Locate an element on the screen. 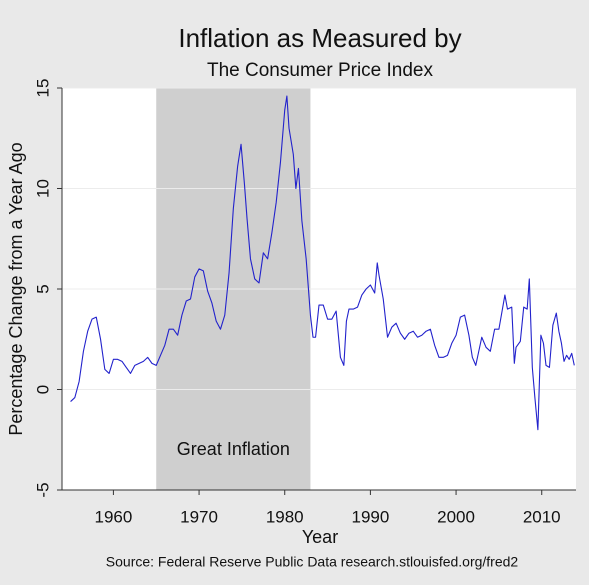 The height and width of the screenshot is (585, 589). y-tick-label: 15 is located at coordinates (42, 88).